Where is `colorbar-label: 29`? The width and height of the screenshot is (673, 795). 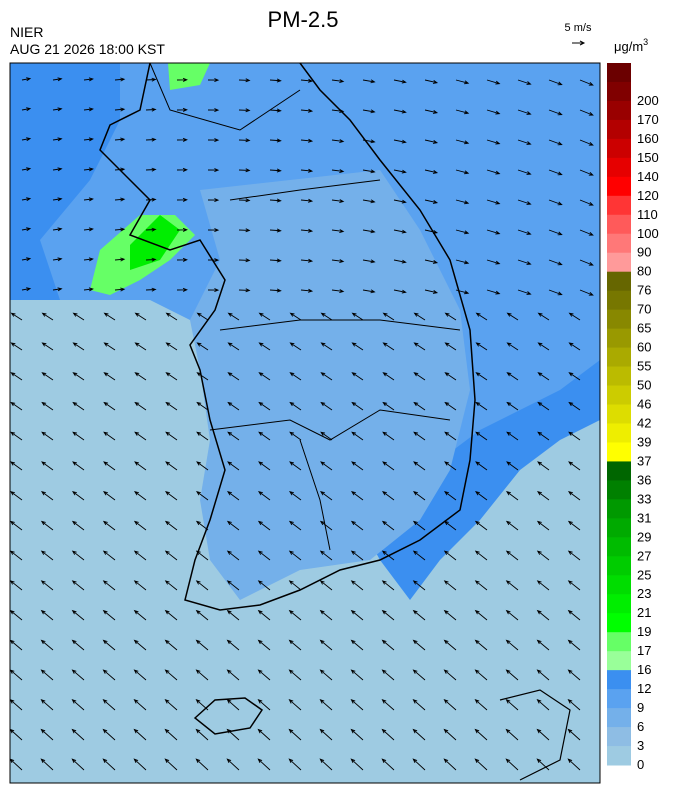
colorbar-label: 29 is located at coordinates (644, 536).